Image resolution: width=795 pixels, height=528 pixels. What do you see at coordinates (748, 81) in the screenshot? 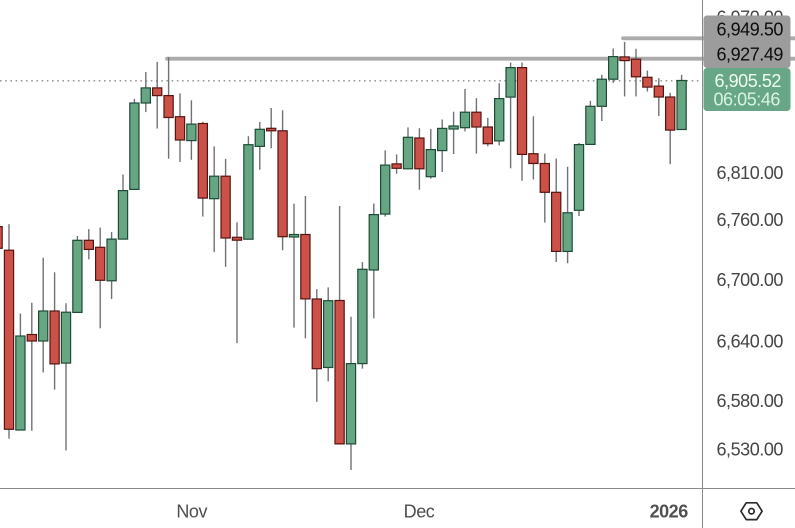
I see `svg-text: 6,905.52` at bounding box center [748, 81].